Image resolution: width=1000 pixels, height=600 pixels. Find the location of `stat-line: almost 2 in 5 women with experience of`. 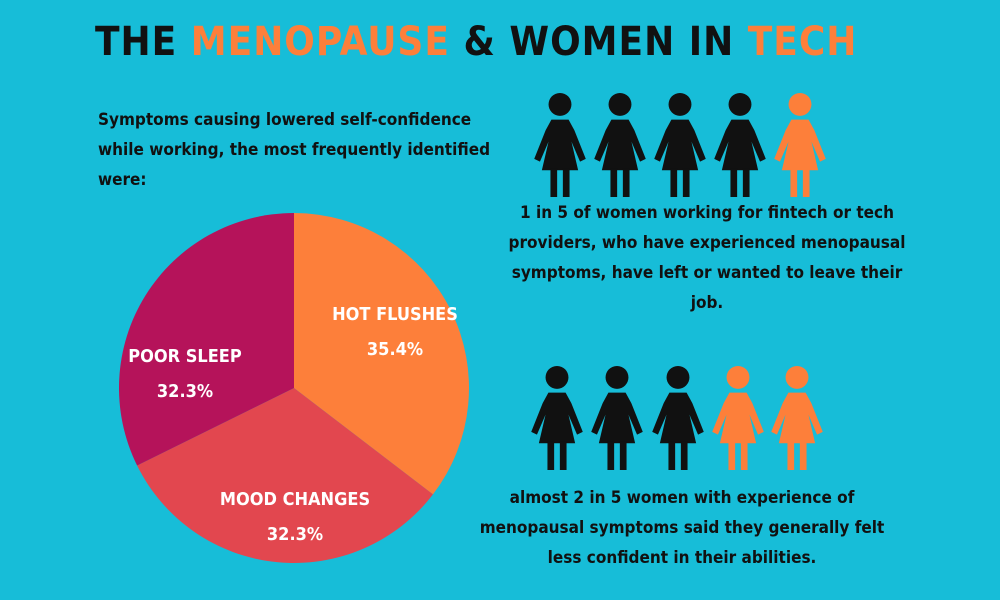

stat-line: almost 2 in 5 women with experience of is located at coordinates (682, 498).